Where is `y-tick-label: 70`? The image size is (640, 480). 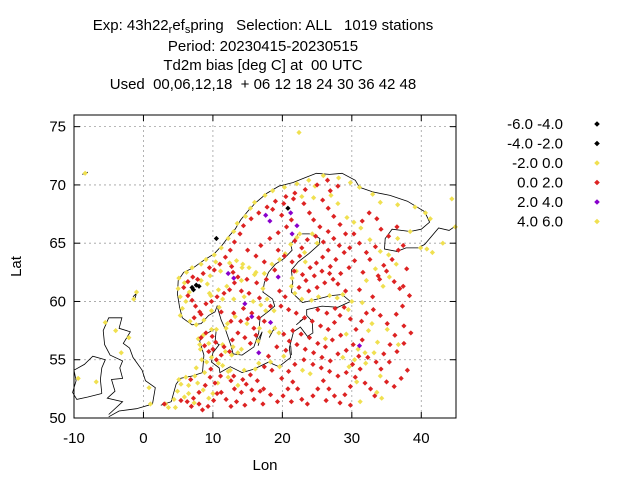
y-tick-label: 70 is located at coordinates (57, 185).